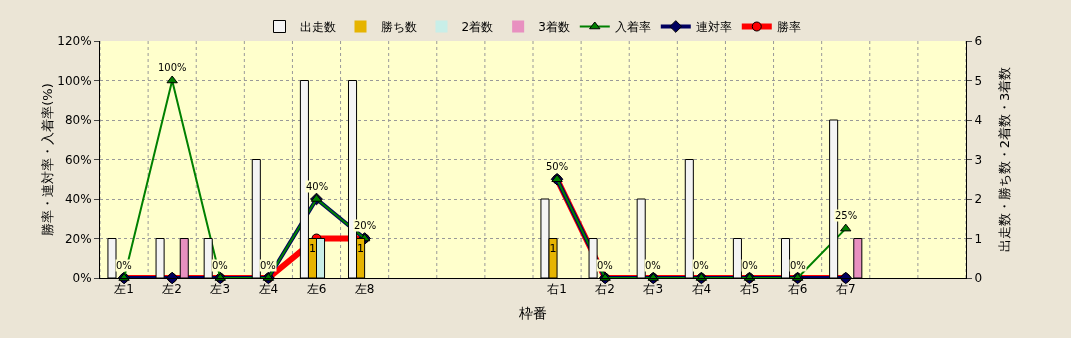 The width and height of the screenshot is (1071, 338). Describe the element at coordinates (532, 312) in the screenshot. I see `x-axis-title: 枠番` at that location.